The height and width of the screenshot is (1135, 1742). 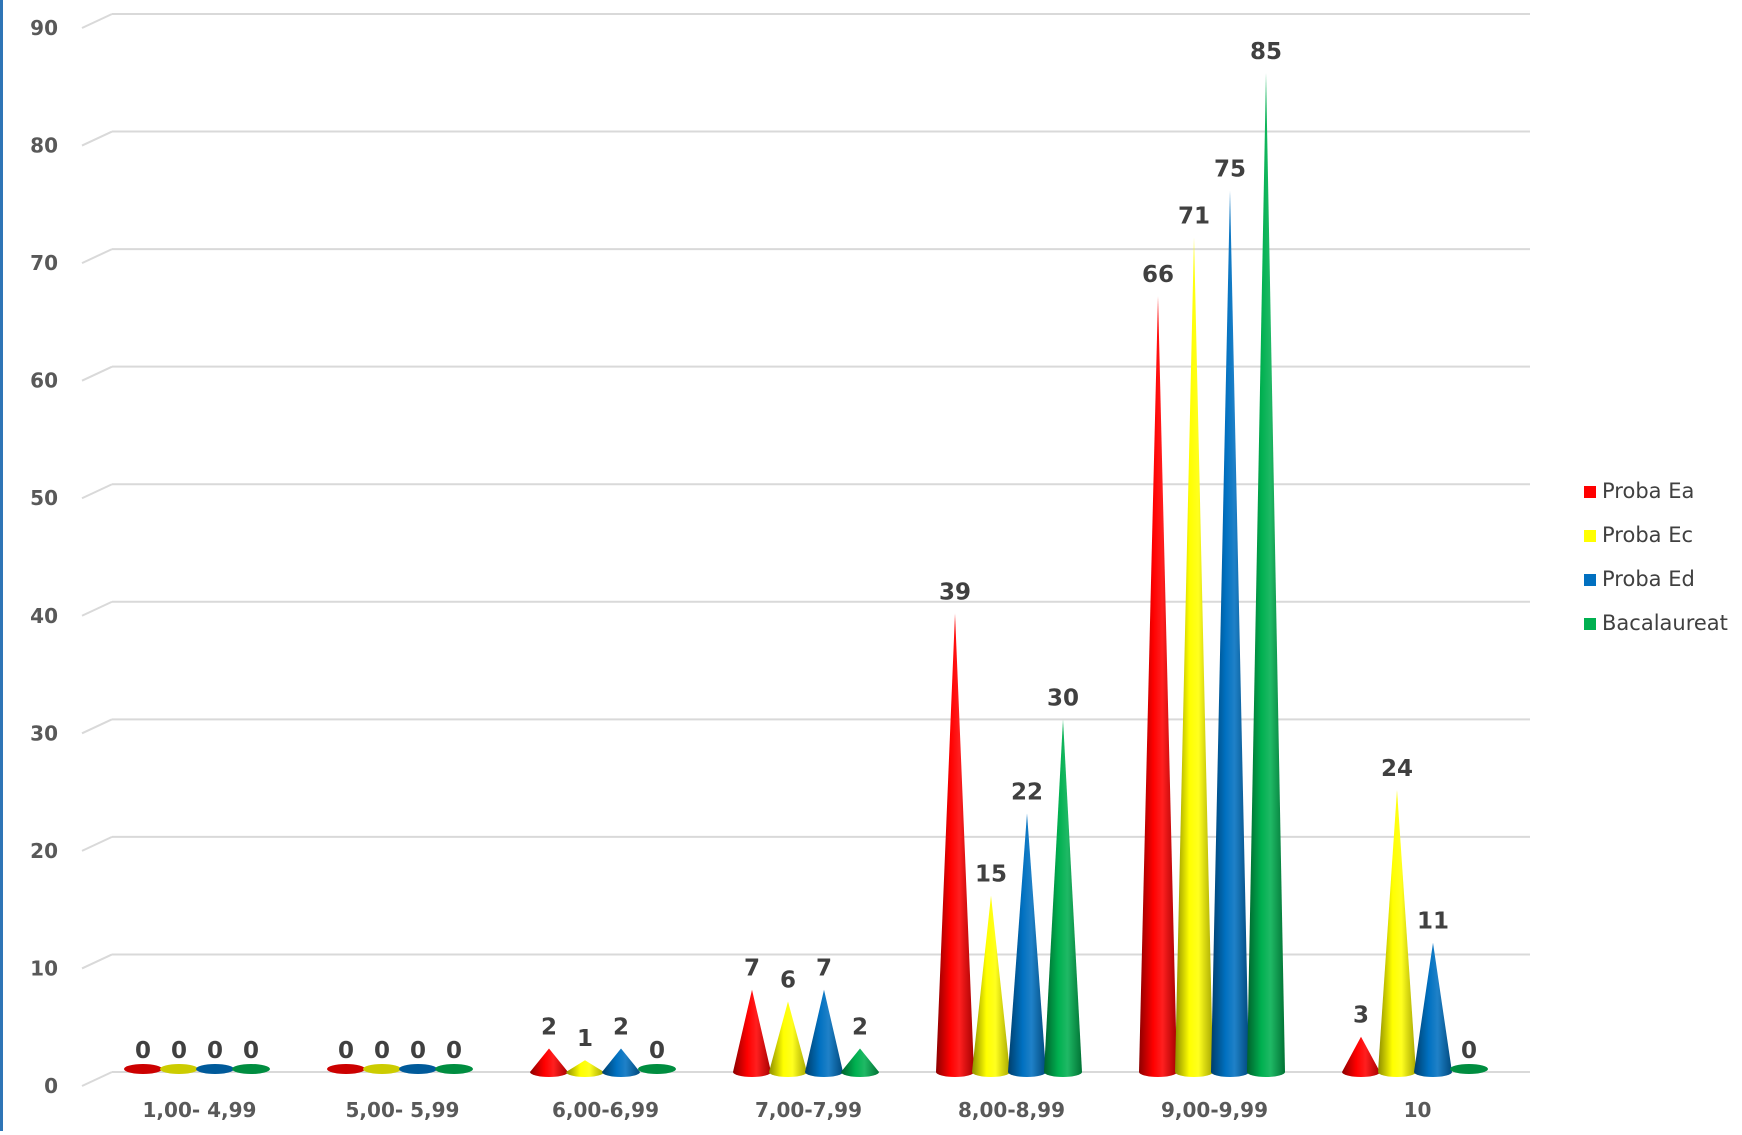 What do you see at coordinates (1656, 557) in the screenshot?
I see `legend: Proba Ea Proba Ec Proba Ed Bacalaureat` at bounding box center [1656, 557].